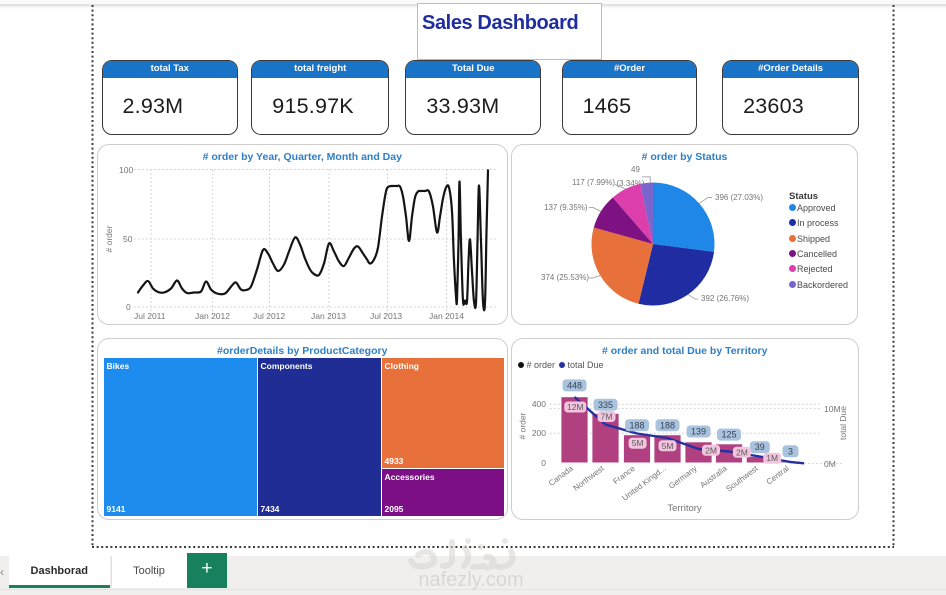  Describe the element at coordinates (574, 385) in the screenshot. I see `svg-text: 448` at that location.